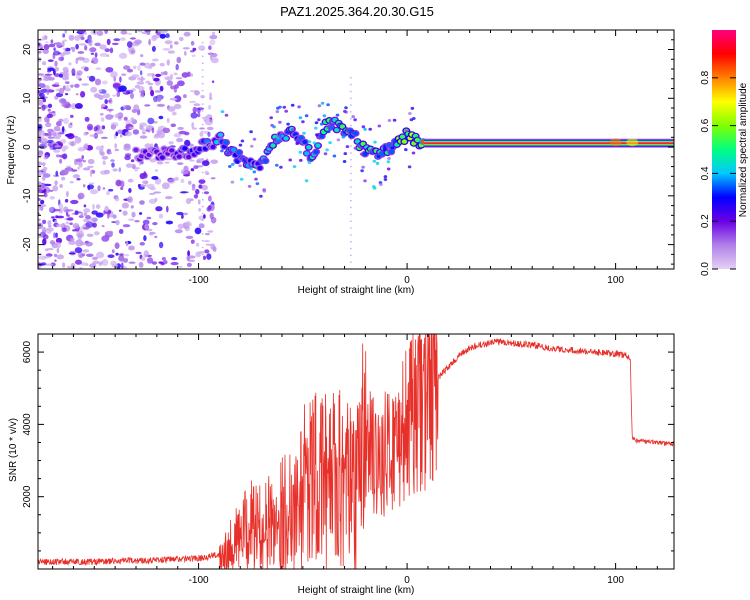  Describe the element at coordinates (199, 280) in the screenshot. I see `x-tick-label: -100` at that location.